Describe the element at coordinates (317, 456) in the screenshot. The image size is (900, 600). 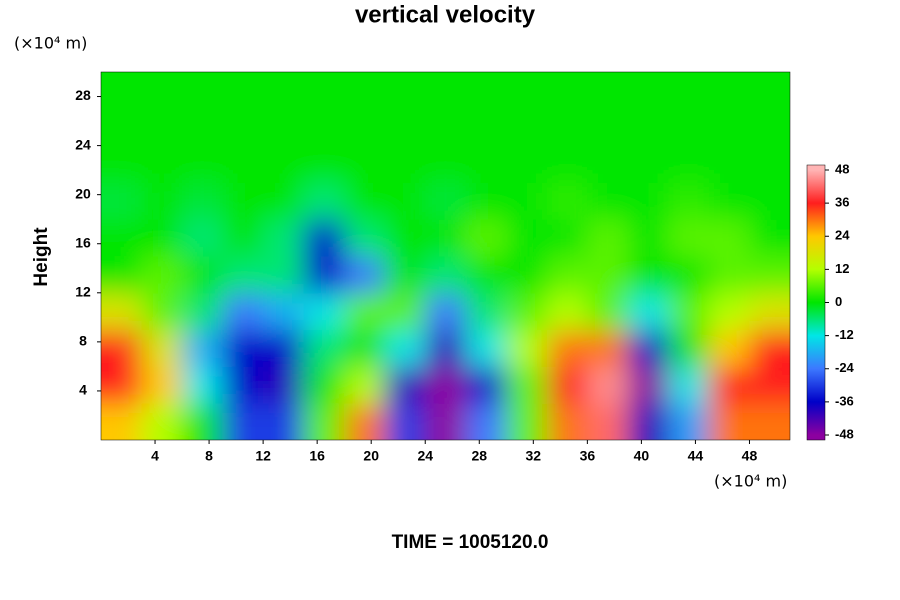
I see `x-tick-label: 16` at that location.